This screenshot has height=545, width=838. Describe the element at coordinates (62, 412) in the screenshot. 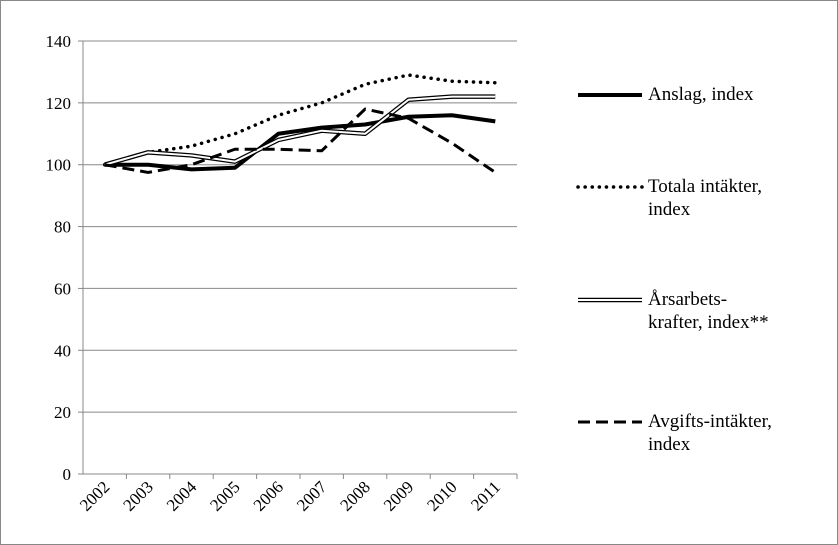

I see `y-tick-label: 20` at that location.